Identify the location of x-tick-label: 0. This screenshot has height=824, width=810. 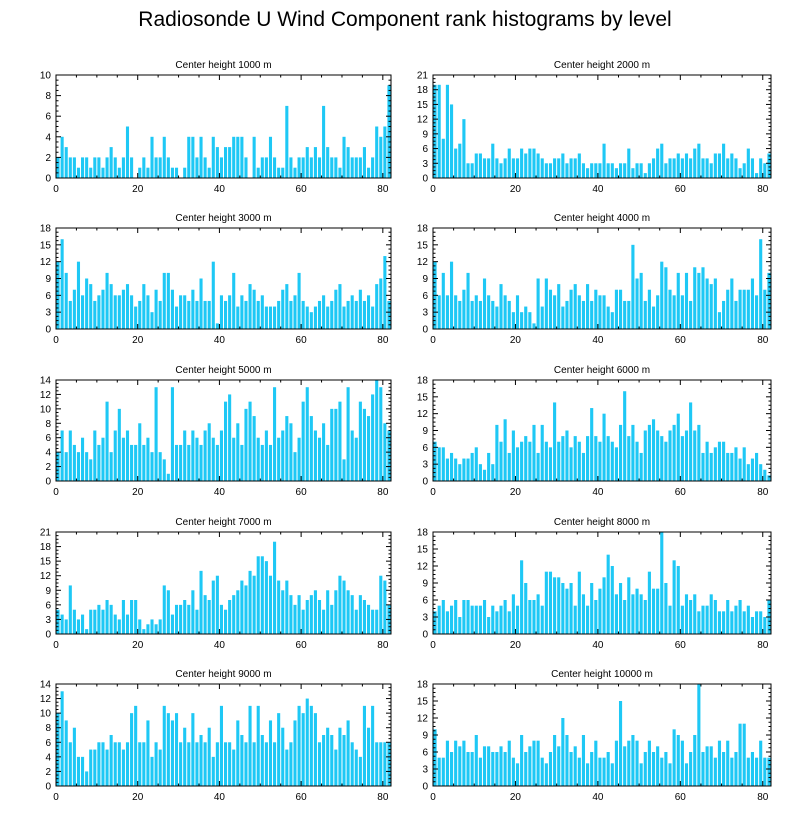
(433, 189).